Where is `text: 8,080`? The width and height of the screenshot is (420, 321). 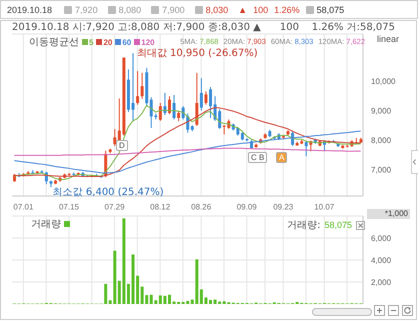
text: 8,080 is located at coordinates (130, 9).